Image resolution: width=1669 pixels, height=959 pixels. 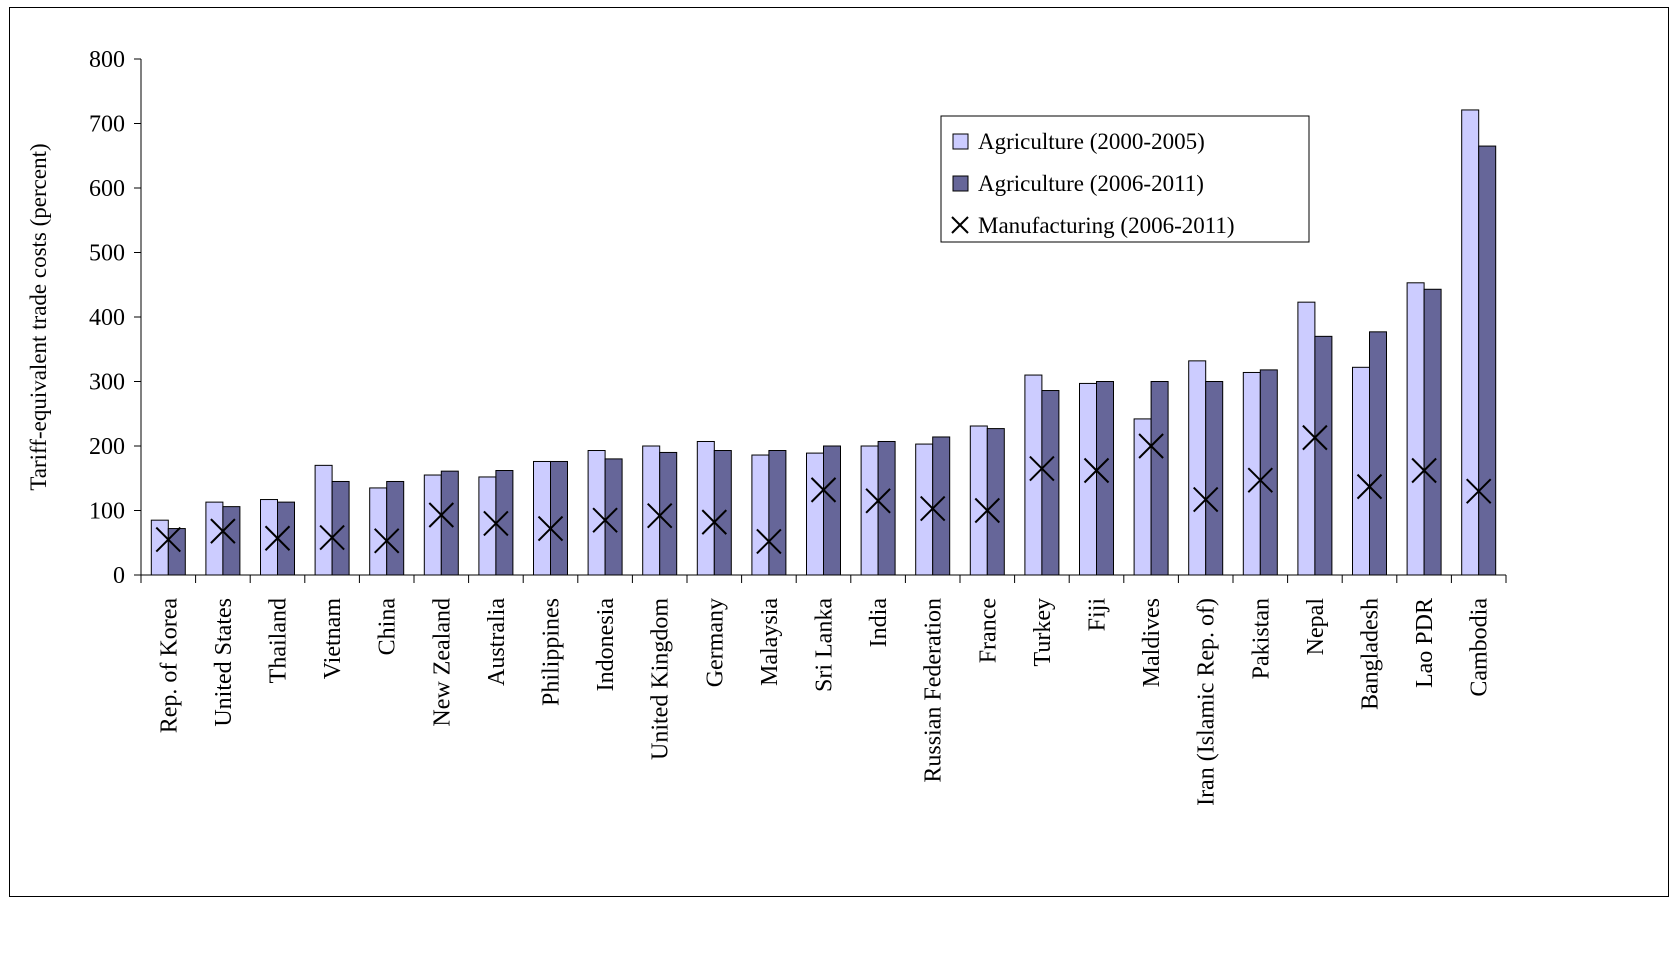 What do you see at coordinates (107, 60) in the screenshot?
I see `y-tick-label-800: 800` at bounding box center [107, 60].